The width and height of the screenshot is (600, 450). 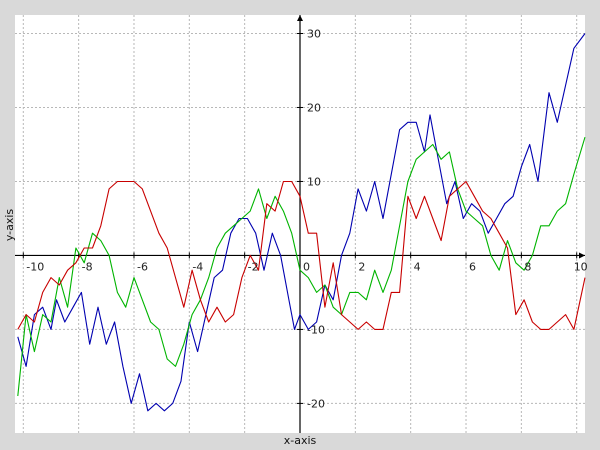 What do you see at coordinates (253, 266) in the screenshot?
I see `x-tick-label: -2` at bounding box center [253, 266].